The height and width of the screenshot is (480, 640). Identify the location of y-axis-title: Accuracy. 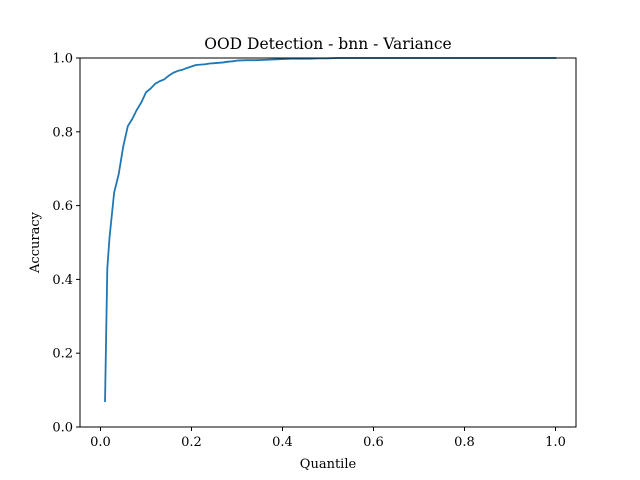
(35, 242).